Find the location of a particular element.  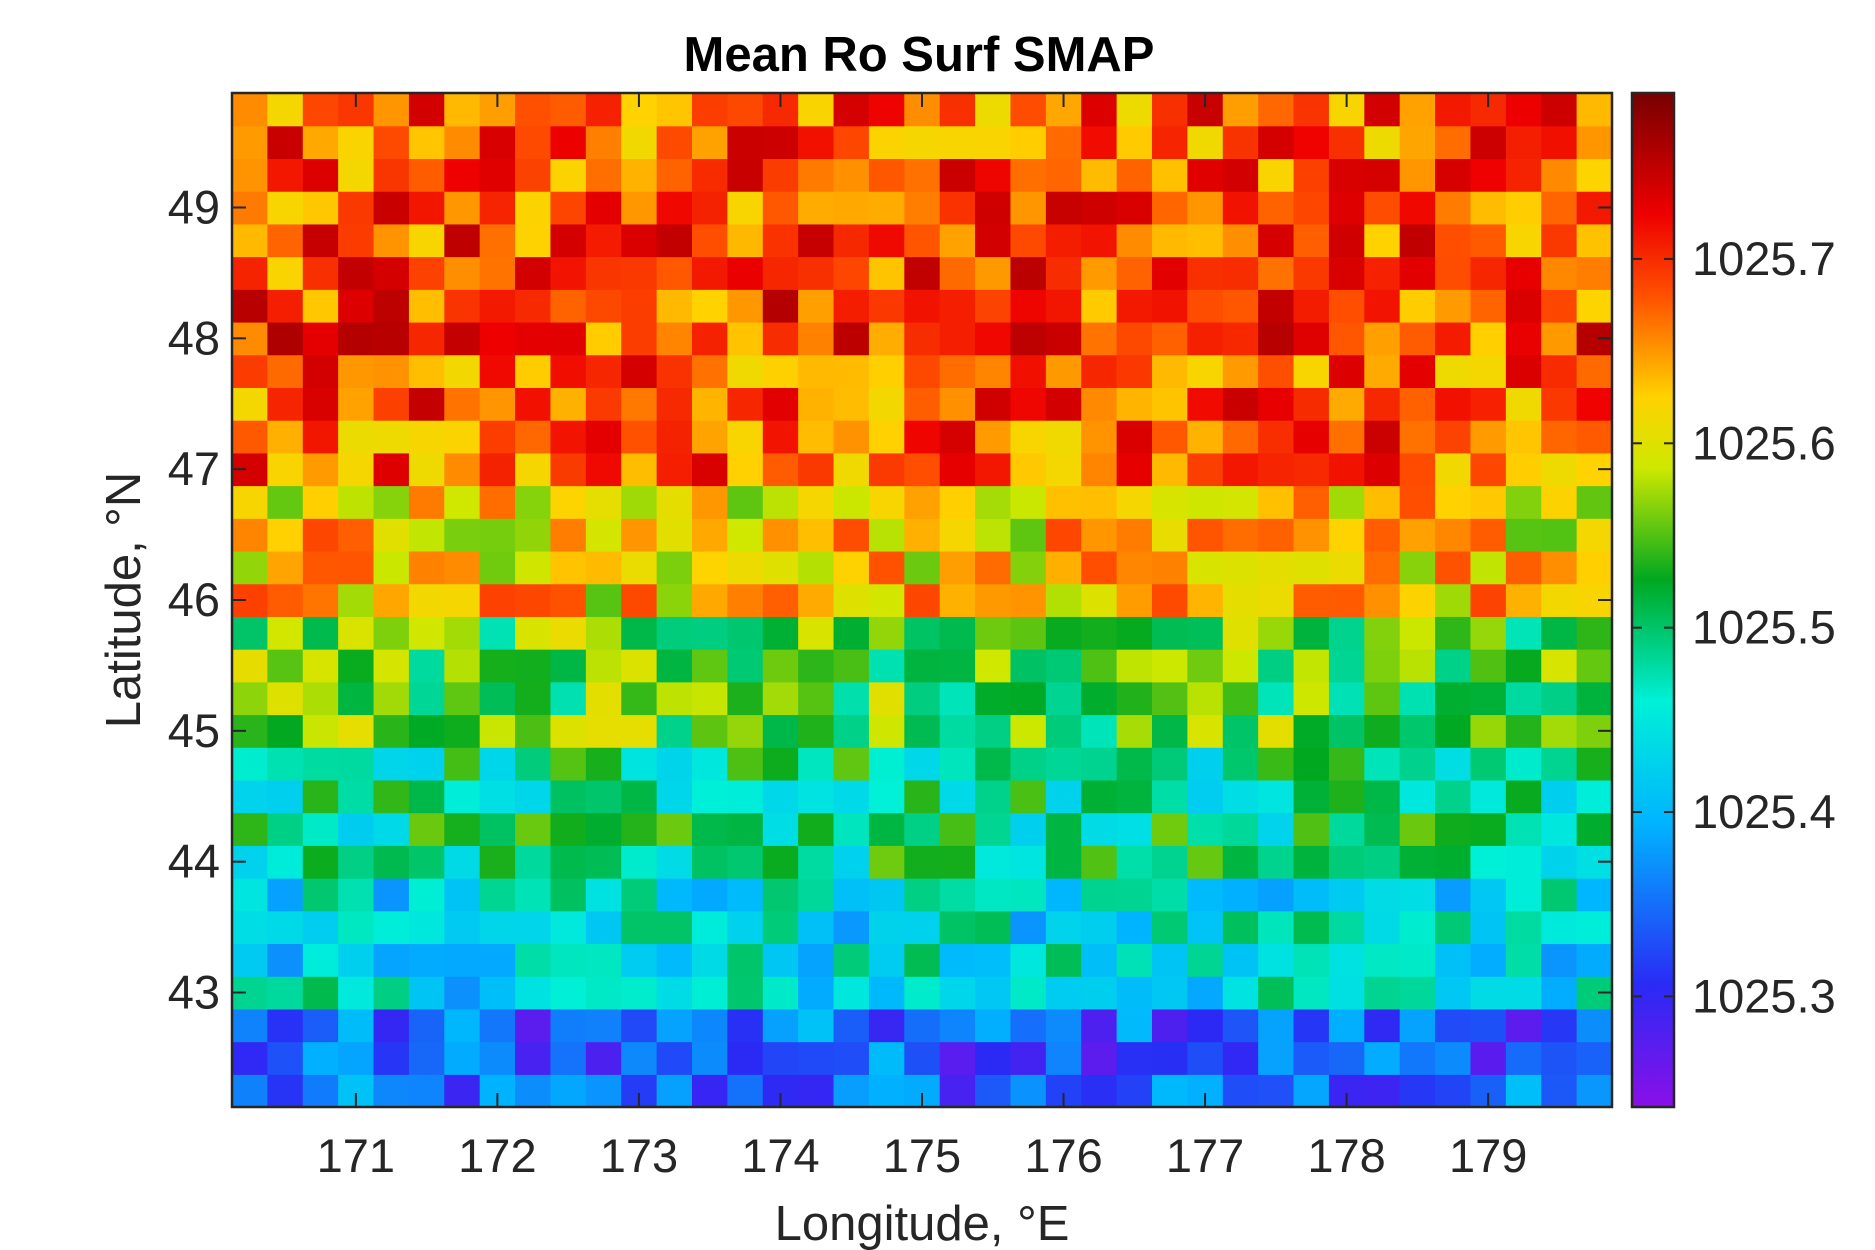

x-tick-label: 171 is located at coordinates (356, 1155).